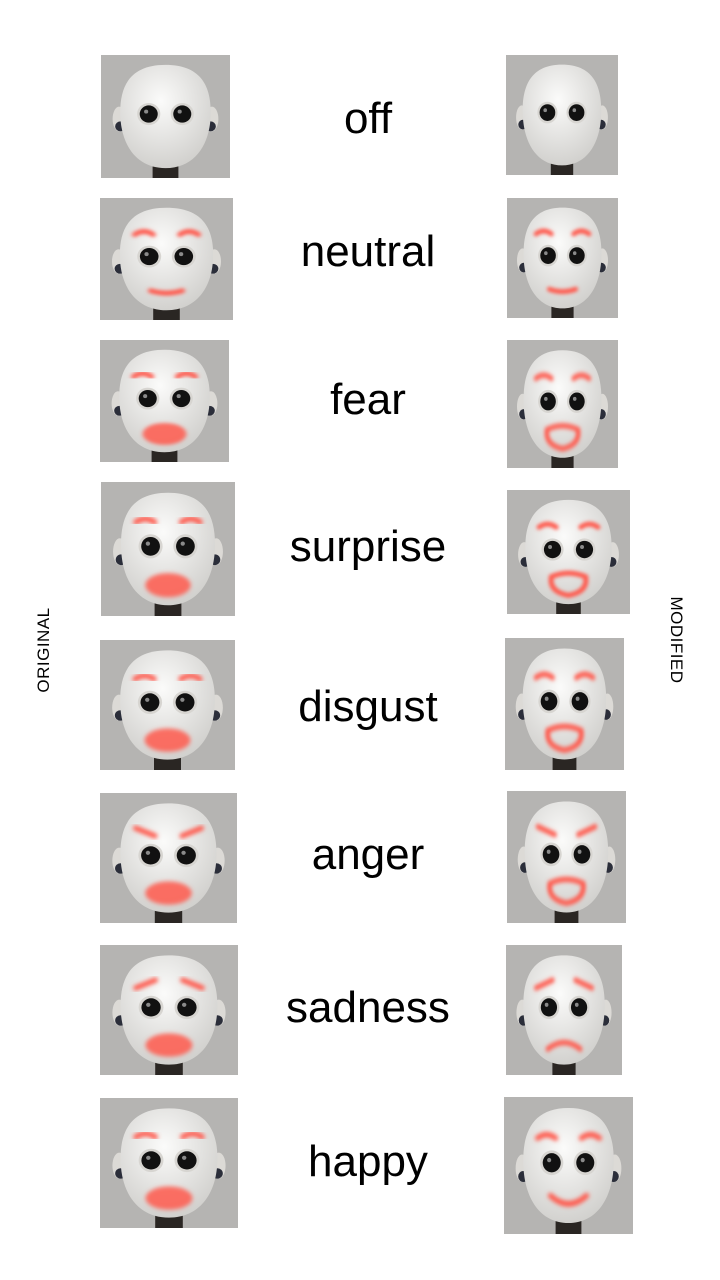 This screenshot has width=720, height=1280. I want to click on modified-robot-face-happy, so click(568, 1165).